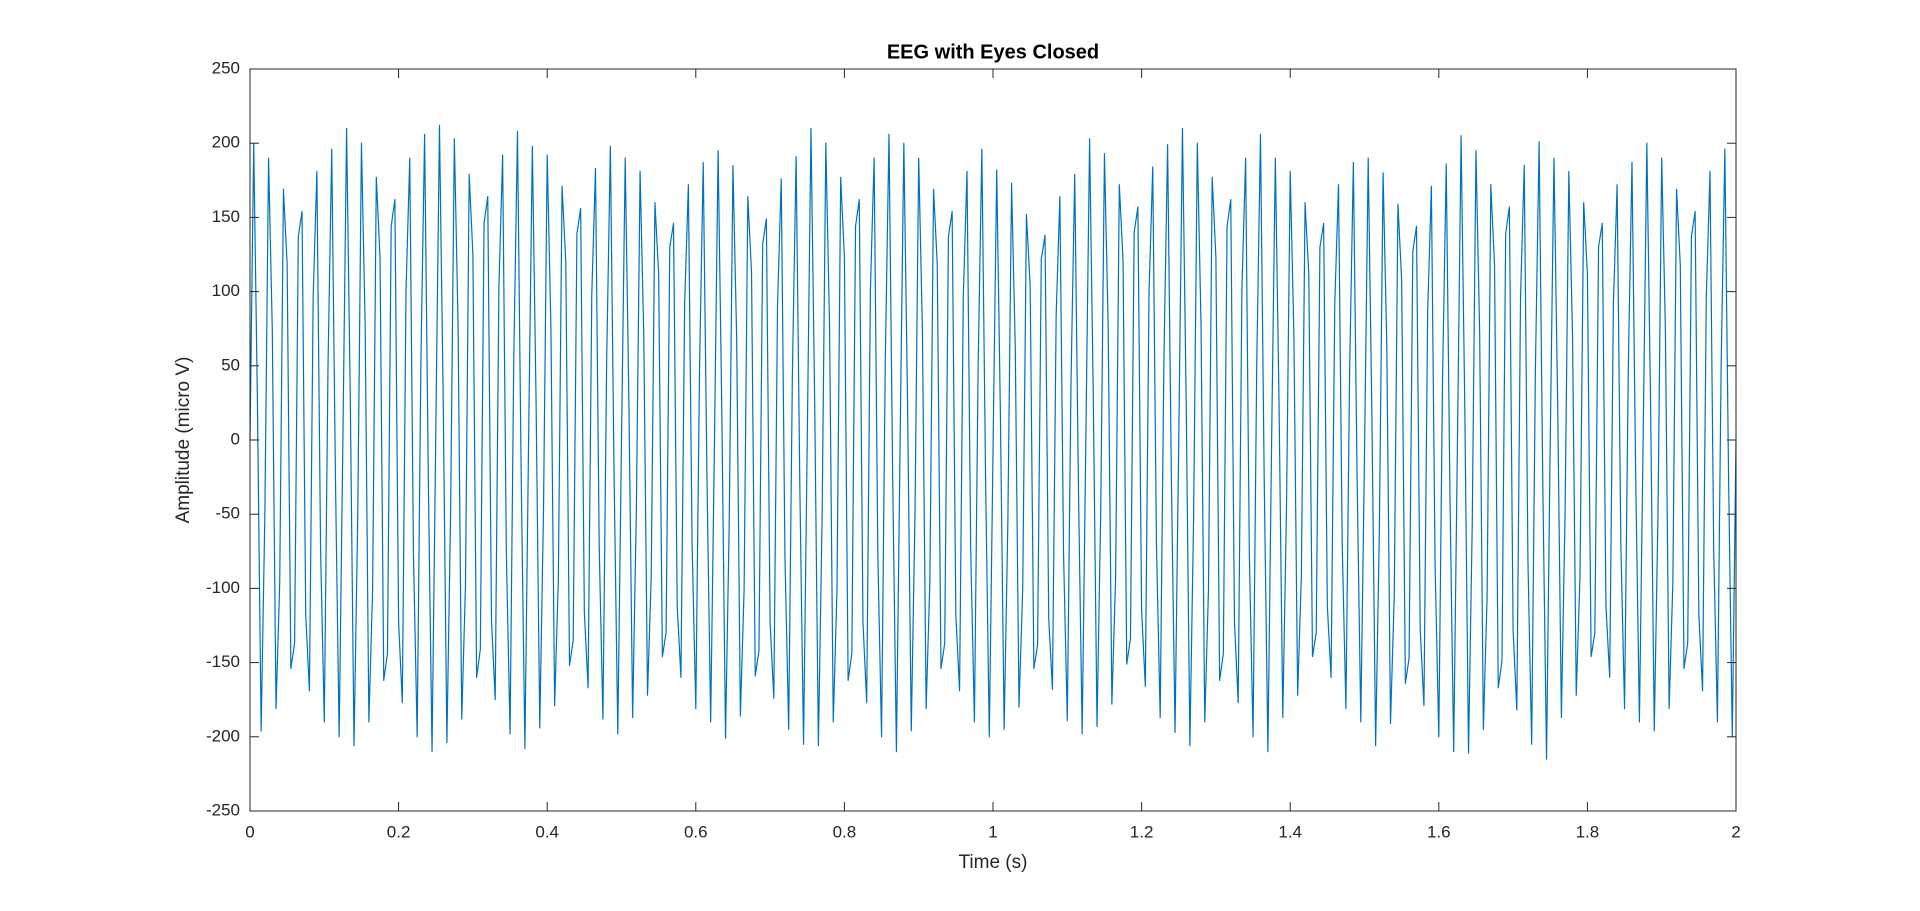 The height and width of the screenshot is (911, 1920). I want to click on x-tick-label: 1.8, so click(1588, 831).